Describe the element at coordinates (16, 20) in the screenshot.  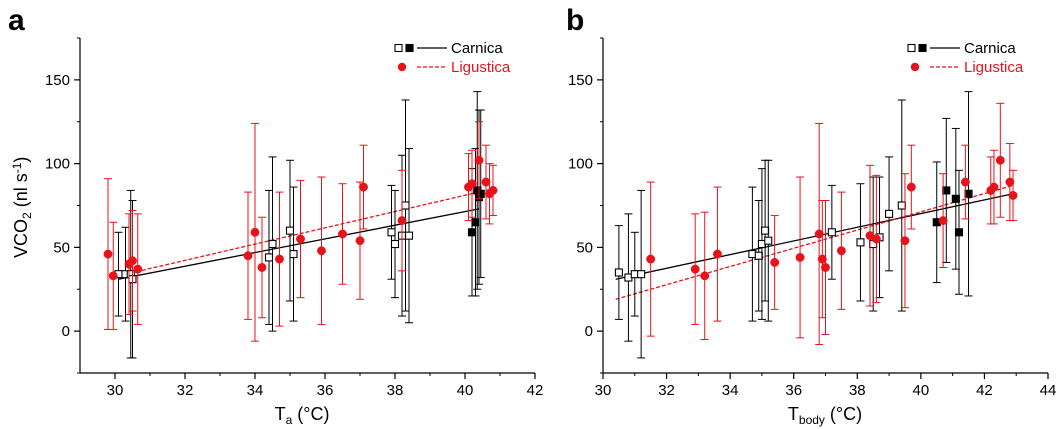
I see `panel-a-letter: a` at that location.